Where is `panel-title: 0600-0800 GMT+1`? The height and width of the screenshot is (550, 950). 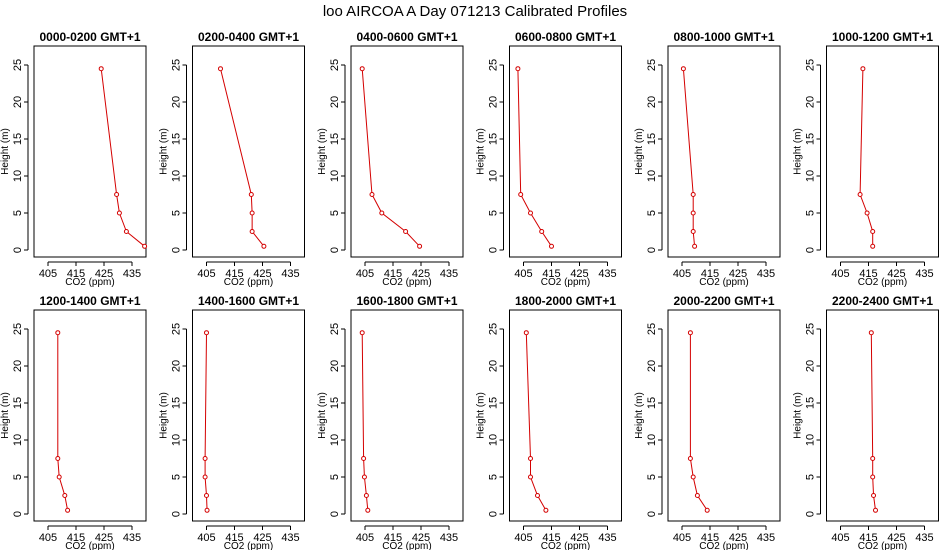
panel-title: 0600-0800 GMT+1 is located at coordinates (565, 37).